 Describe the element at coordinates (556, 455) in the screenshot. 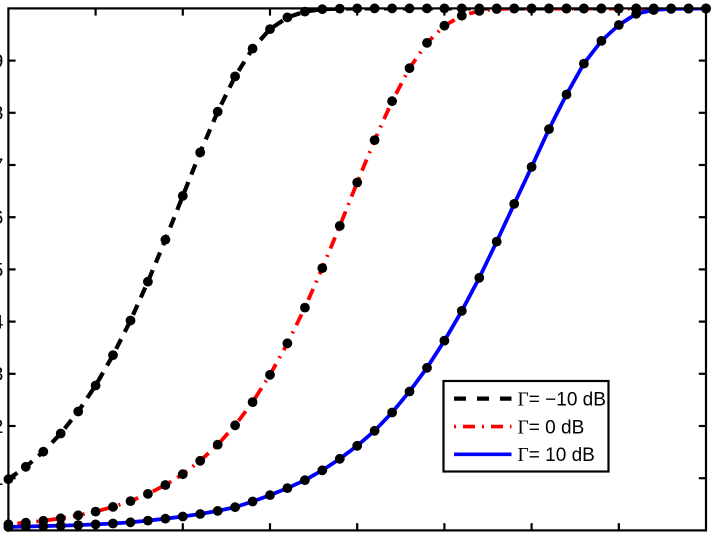

I see `svg-text: Γ= 10 dB` at that location.